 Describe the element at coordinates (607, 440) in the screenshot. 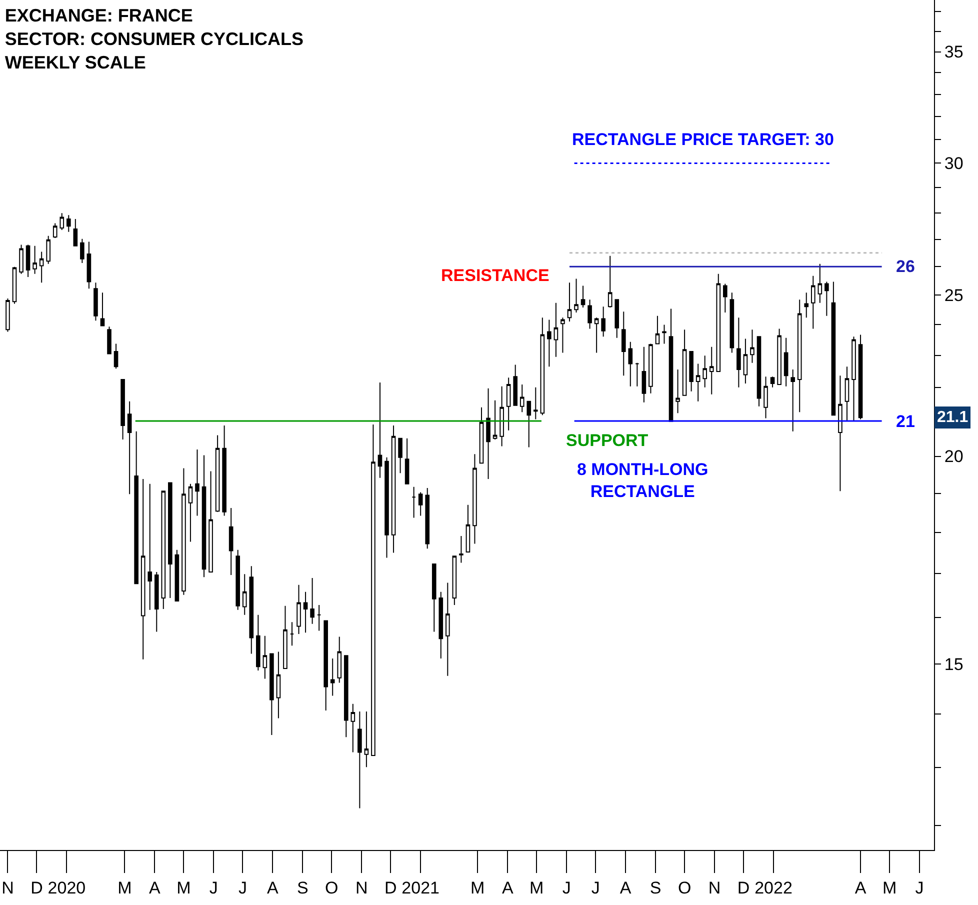

I see `annotation: SUPPORT` at that location.